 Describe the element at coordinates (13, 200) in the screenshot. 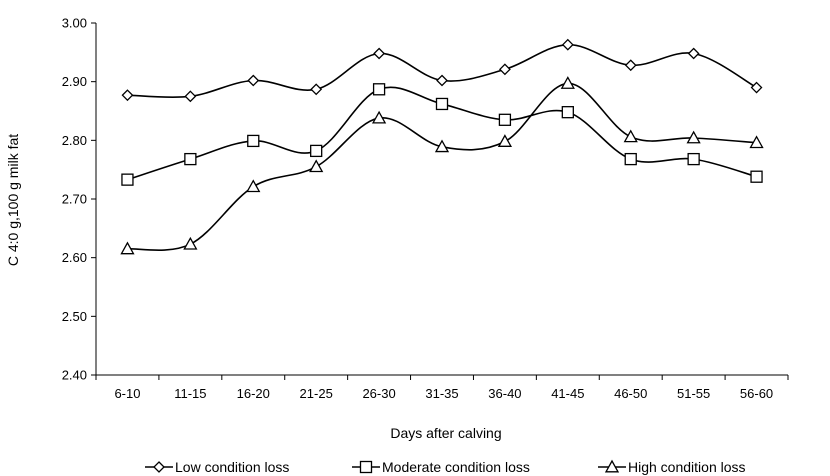

I see `y-axis-title: C 4:0 g,100 g milk fat` at that location.